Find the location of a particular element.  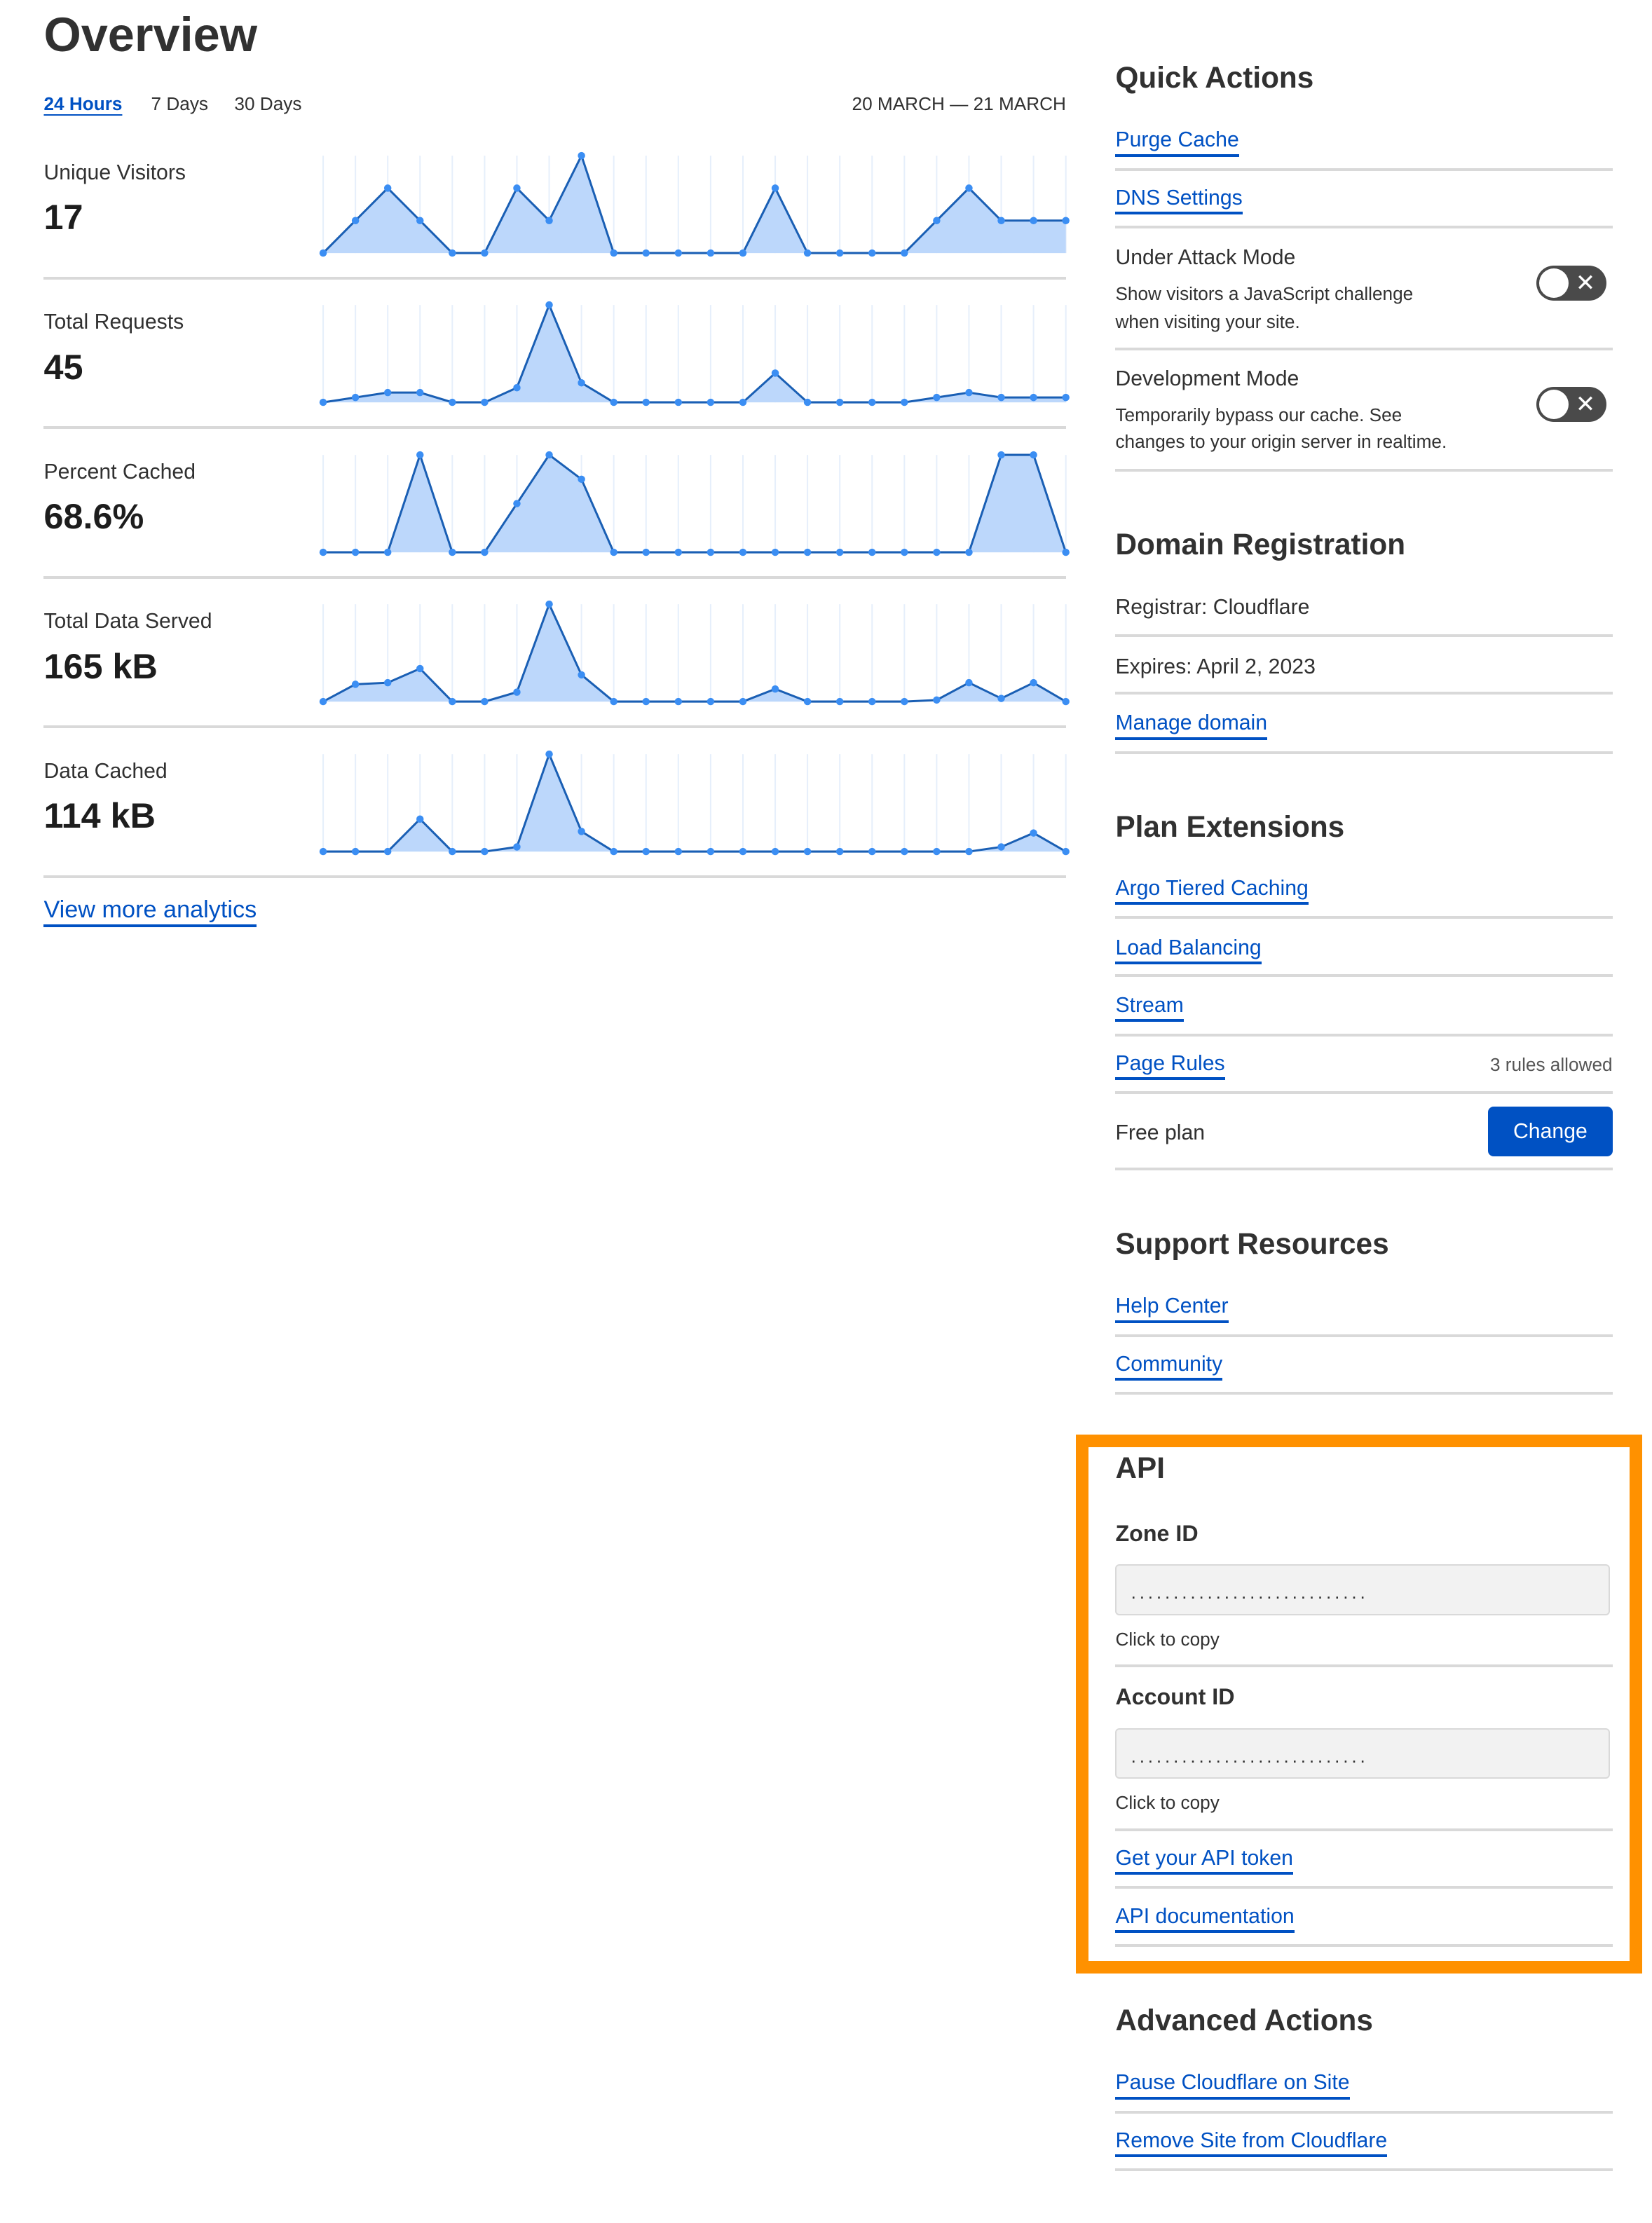

purge-cache-link: Purge Cache is located at coordinates (1177, 142).